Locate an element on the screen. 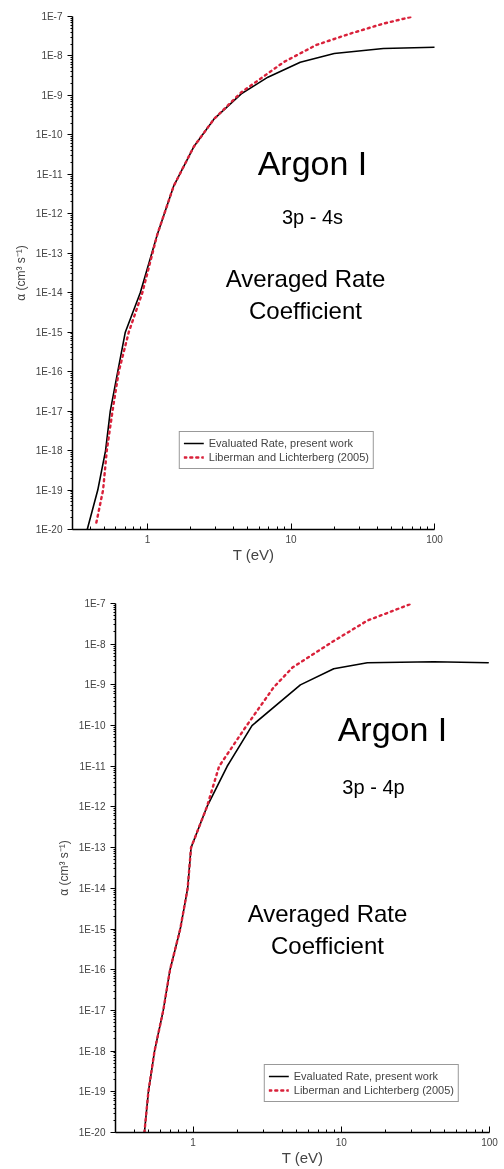  annotation: 3p - 4s is located at coordinates (312, 216).